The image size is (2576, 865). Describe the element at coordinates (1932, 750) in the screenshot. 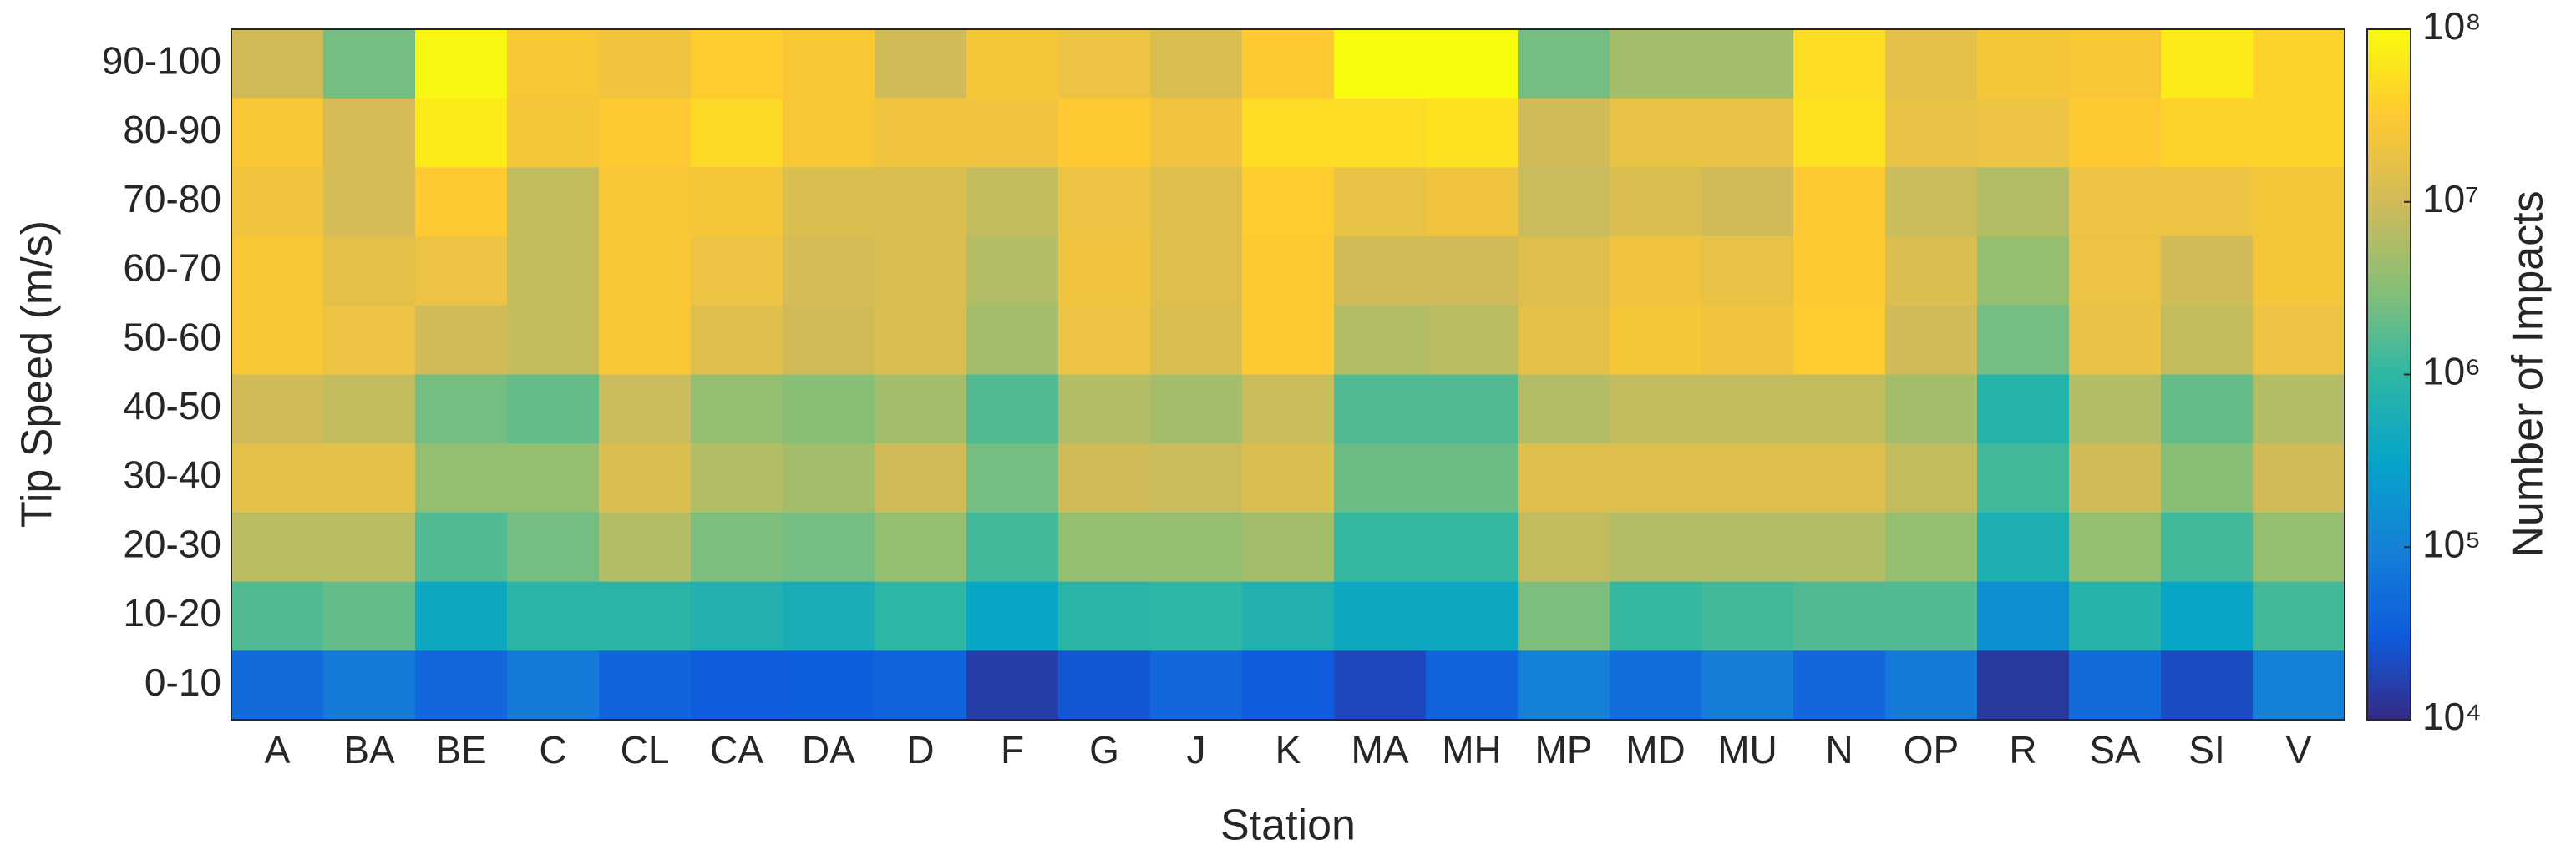

I see `x-tick-label: OP` at that location.